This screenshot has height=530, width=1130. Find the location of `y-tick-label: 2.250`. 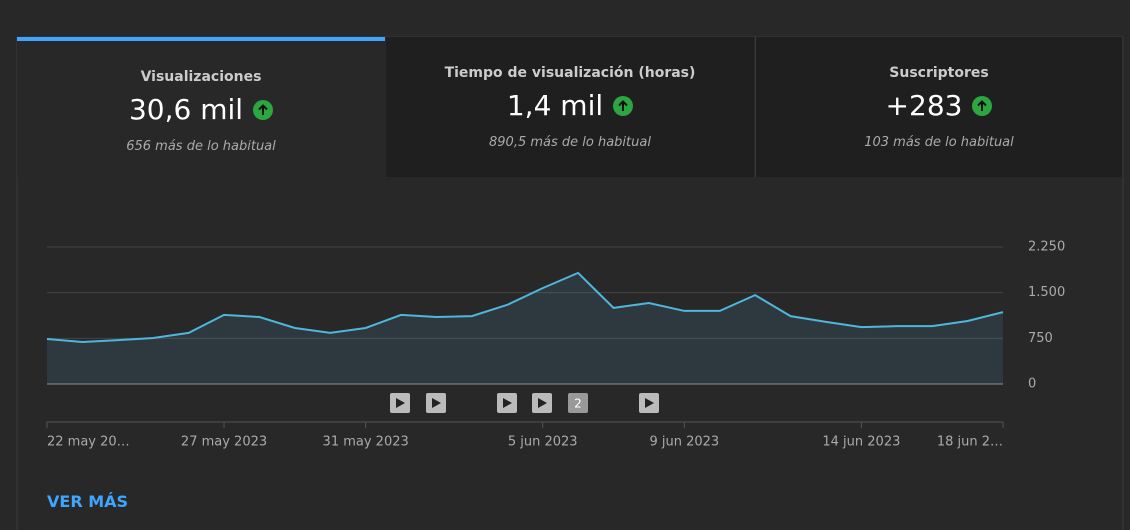

y-tick-label: 2.250 is located at coordinates (1046, 247).